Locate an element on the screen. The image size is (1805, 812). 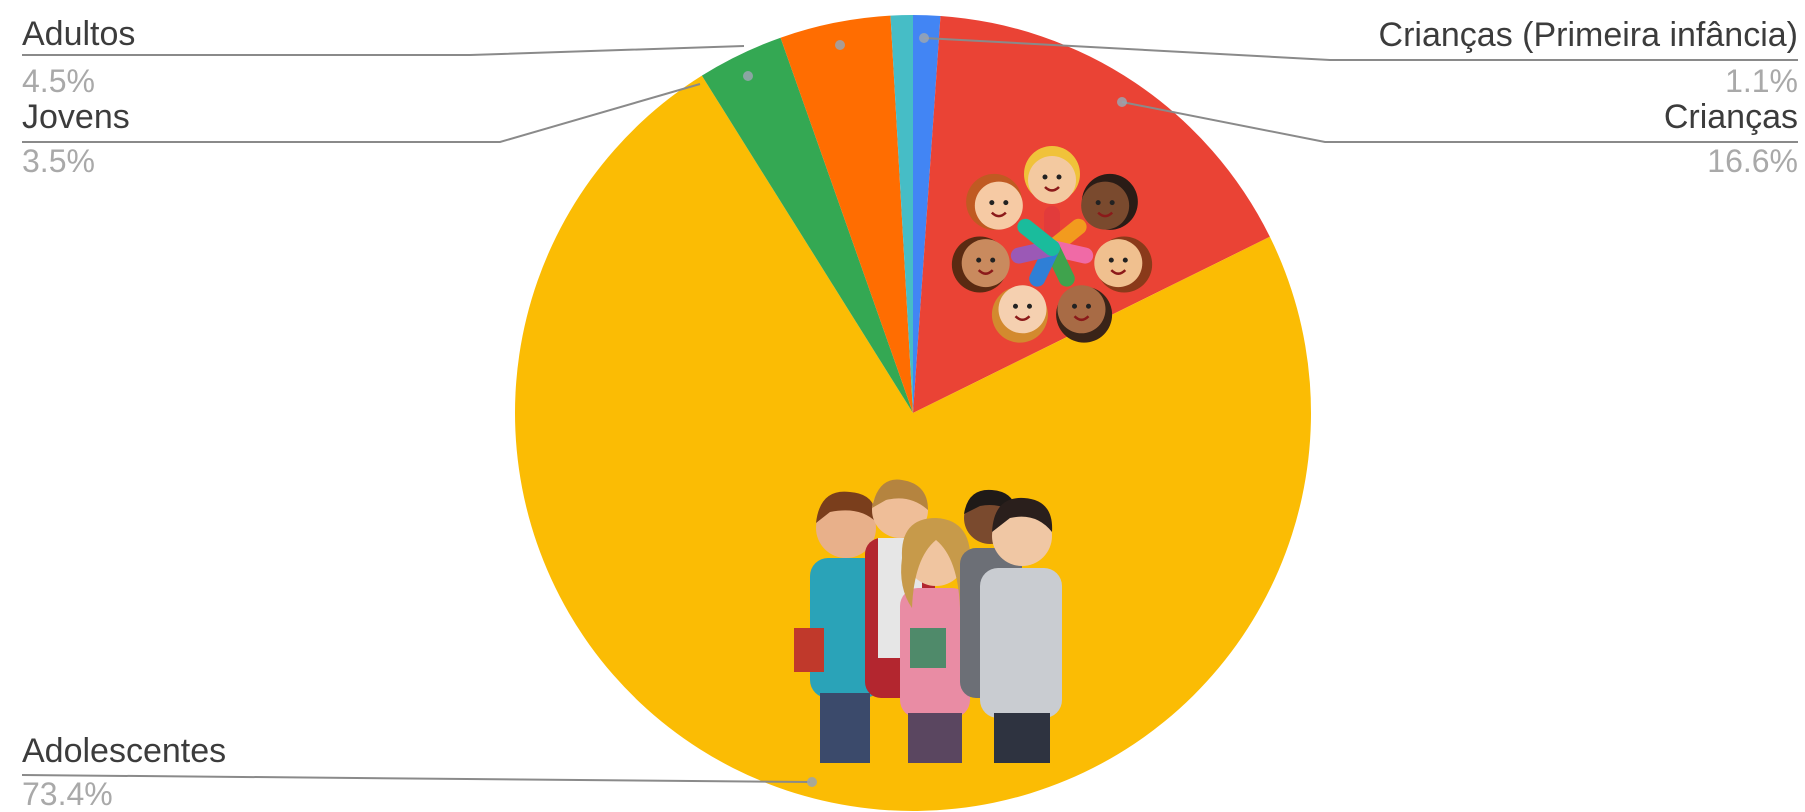
label-group: Crianças 16.6% is located at coordinates (1457, 138).